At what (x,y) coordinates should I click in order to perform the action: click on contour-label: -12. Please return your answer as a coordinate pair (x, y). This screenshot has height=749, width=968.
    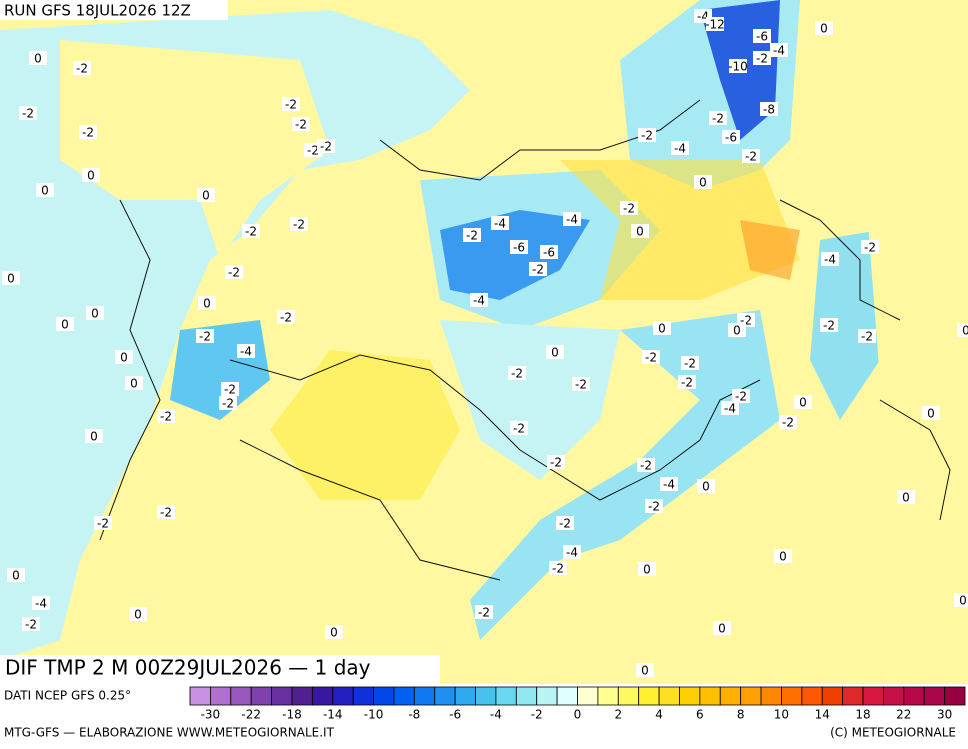
    Looking at the image, I should click on (715, 25).